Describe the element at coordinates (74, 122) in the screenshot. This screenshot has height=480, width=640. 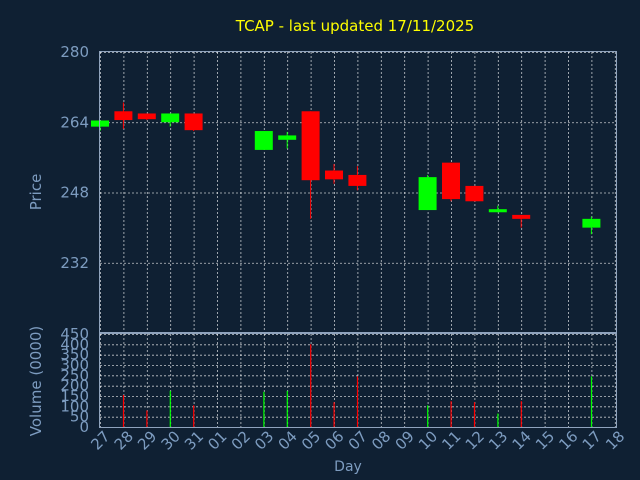
I see `price-y-tick-label: 264` at that location.